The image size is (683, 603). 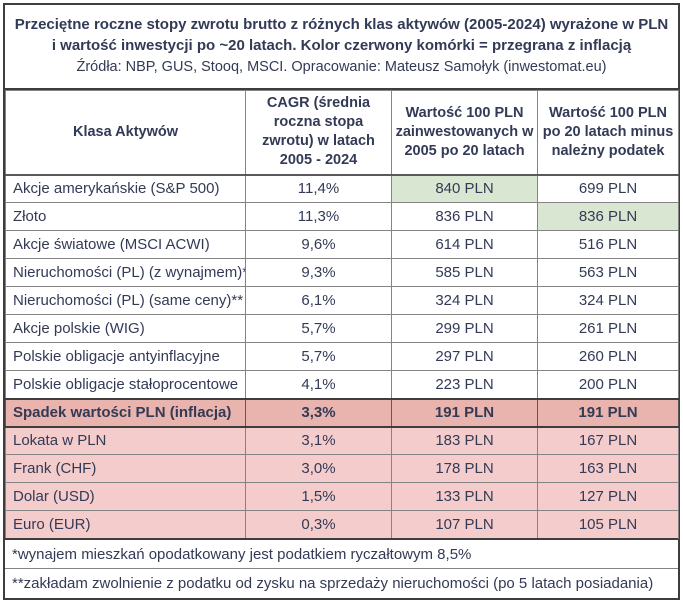 What do you see at coordinates (464, 272) in the screenshot?
I see `gross-value-cell: 585 PLN` at bounding box center [464, 272].